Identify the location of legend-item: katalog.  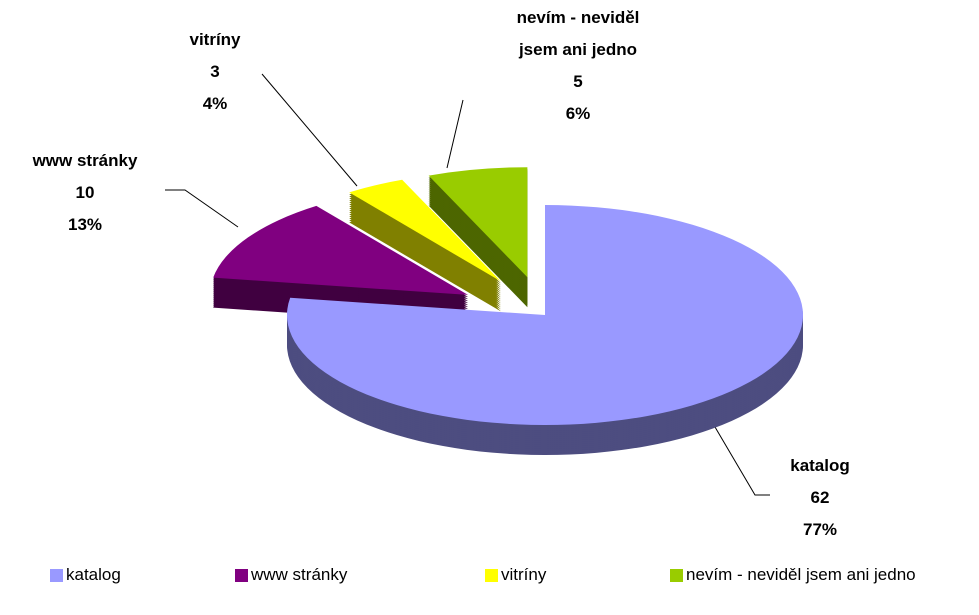
(85, 575).